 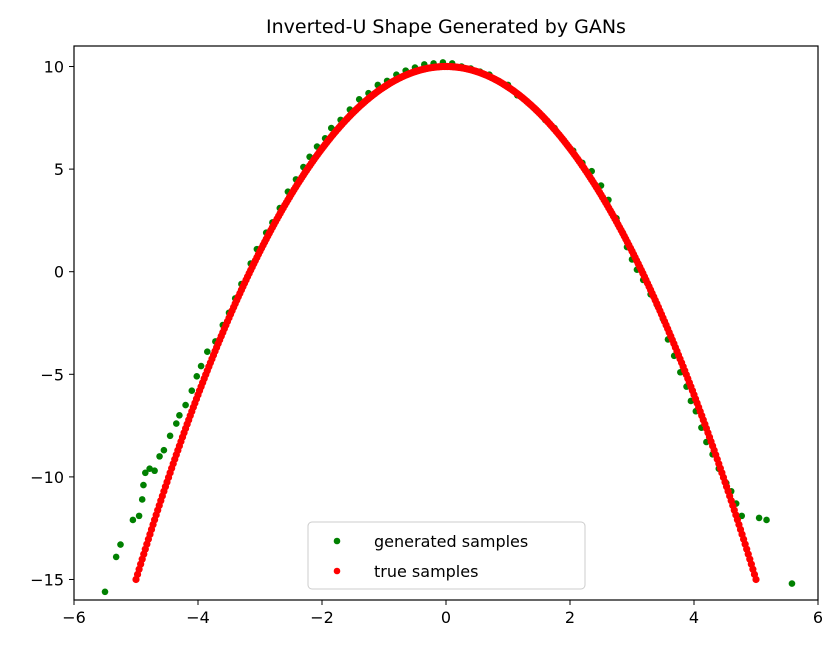 I want to click on legend-label-true: true samples, so click(x=426, y=571).